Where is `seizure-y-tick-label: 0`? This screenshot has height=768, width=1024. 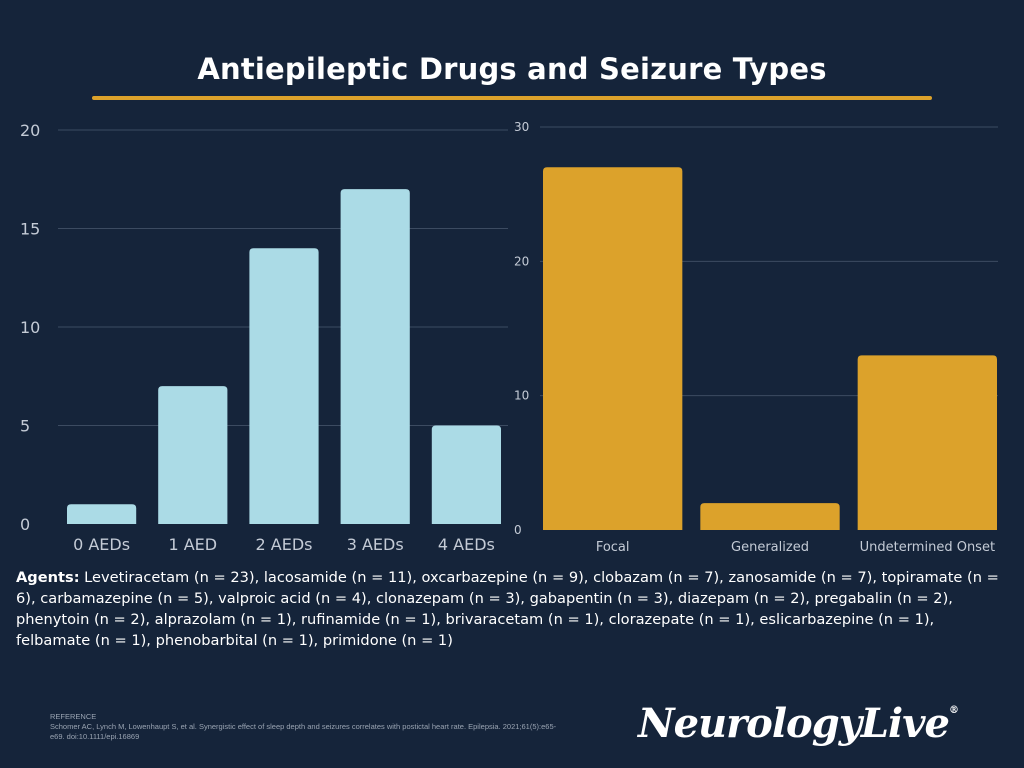 seizure-y-tick-label: 0 is located at coordinates (518, 530).